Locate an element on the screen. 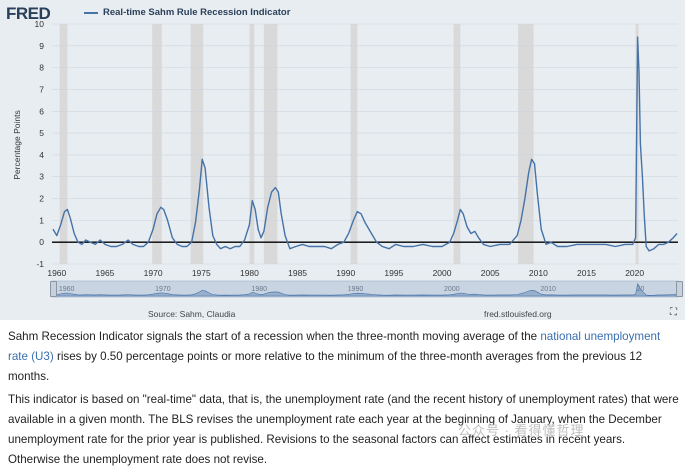 The image size is (685, 470). x-tick-label: 1960 is located at coordinates (56, 273).